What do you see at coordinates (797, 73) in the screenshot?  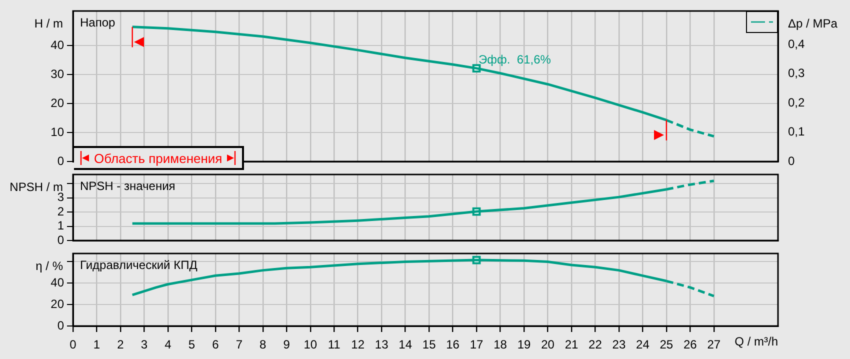 I see `y2-tick-label: 0,3` at bounding box center [797, 73].